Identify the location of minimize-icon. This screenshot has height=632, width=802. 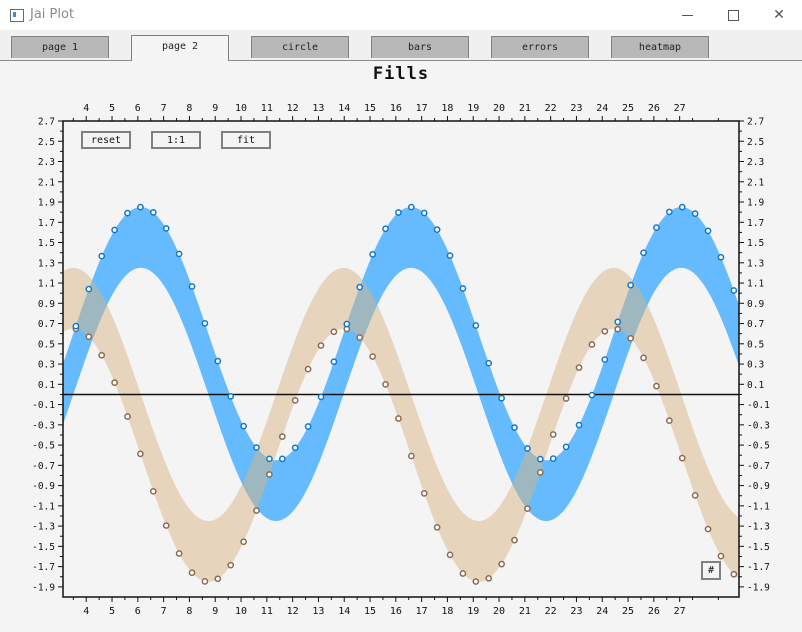
(687, 15).